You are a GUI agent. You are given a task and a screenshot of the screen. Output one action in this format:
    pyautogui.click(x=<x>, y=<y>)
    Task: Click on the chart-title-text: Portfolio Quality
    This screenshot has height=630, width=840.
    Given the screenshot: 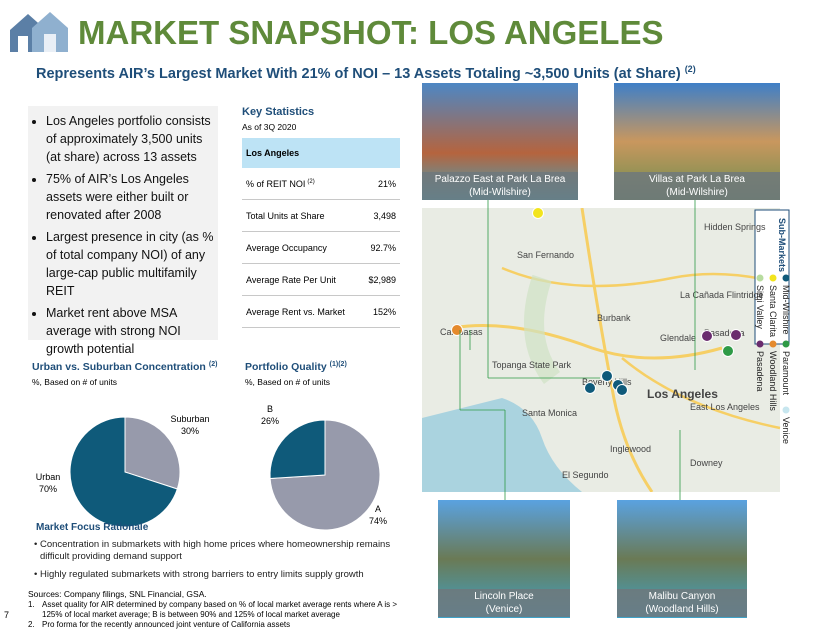 What is the action you would take?
    pyautogui.click(x=286, y=367)
    